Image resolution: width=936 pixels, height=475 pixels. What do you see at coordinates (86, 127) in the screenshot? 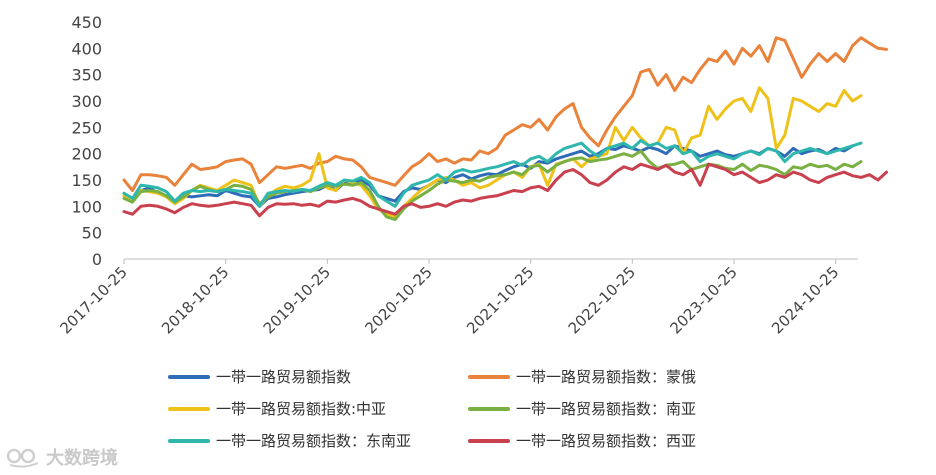
I see `y-tick-label: 250` at bounding box center [86, 127].